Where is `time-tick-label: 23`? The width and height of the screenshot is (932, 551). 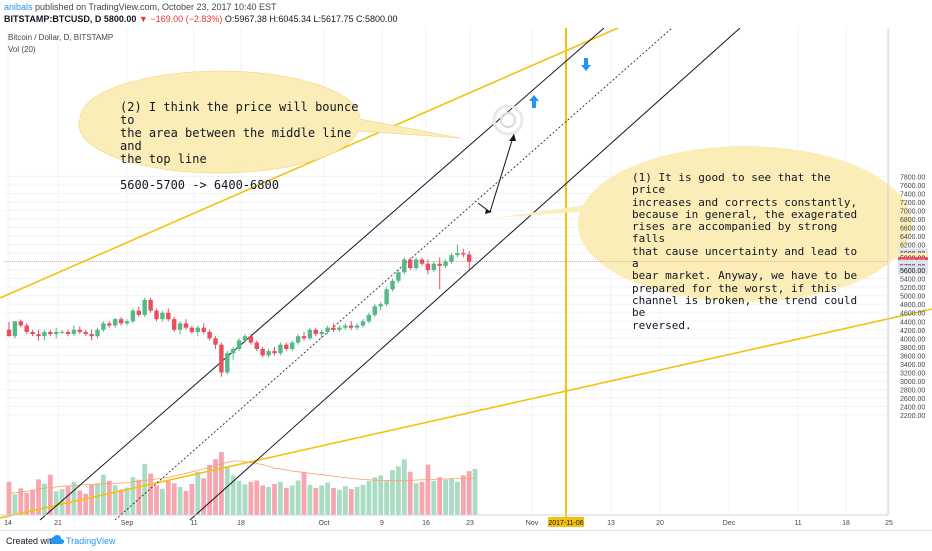 time-tick-label: 23 is located at coordinates (470, 523).